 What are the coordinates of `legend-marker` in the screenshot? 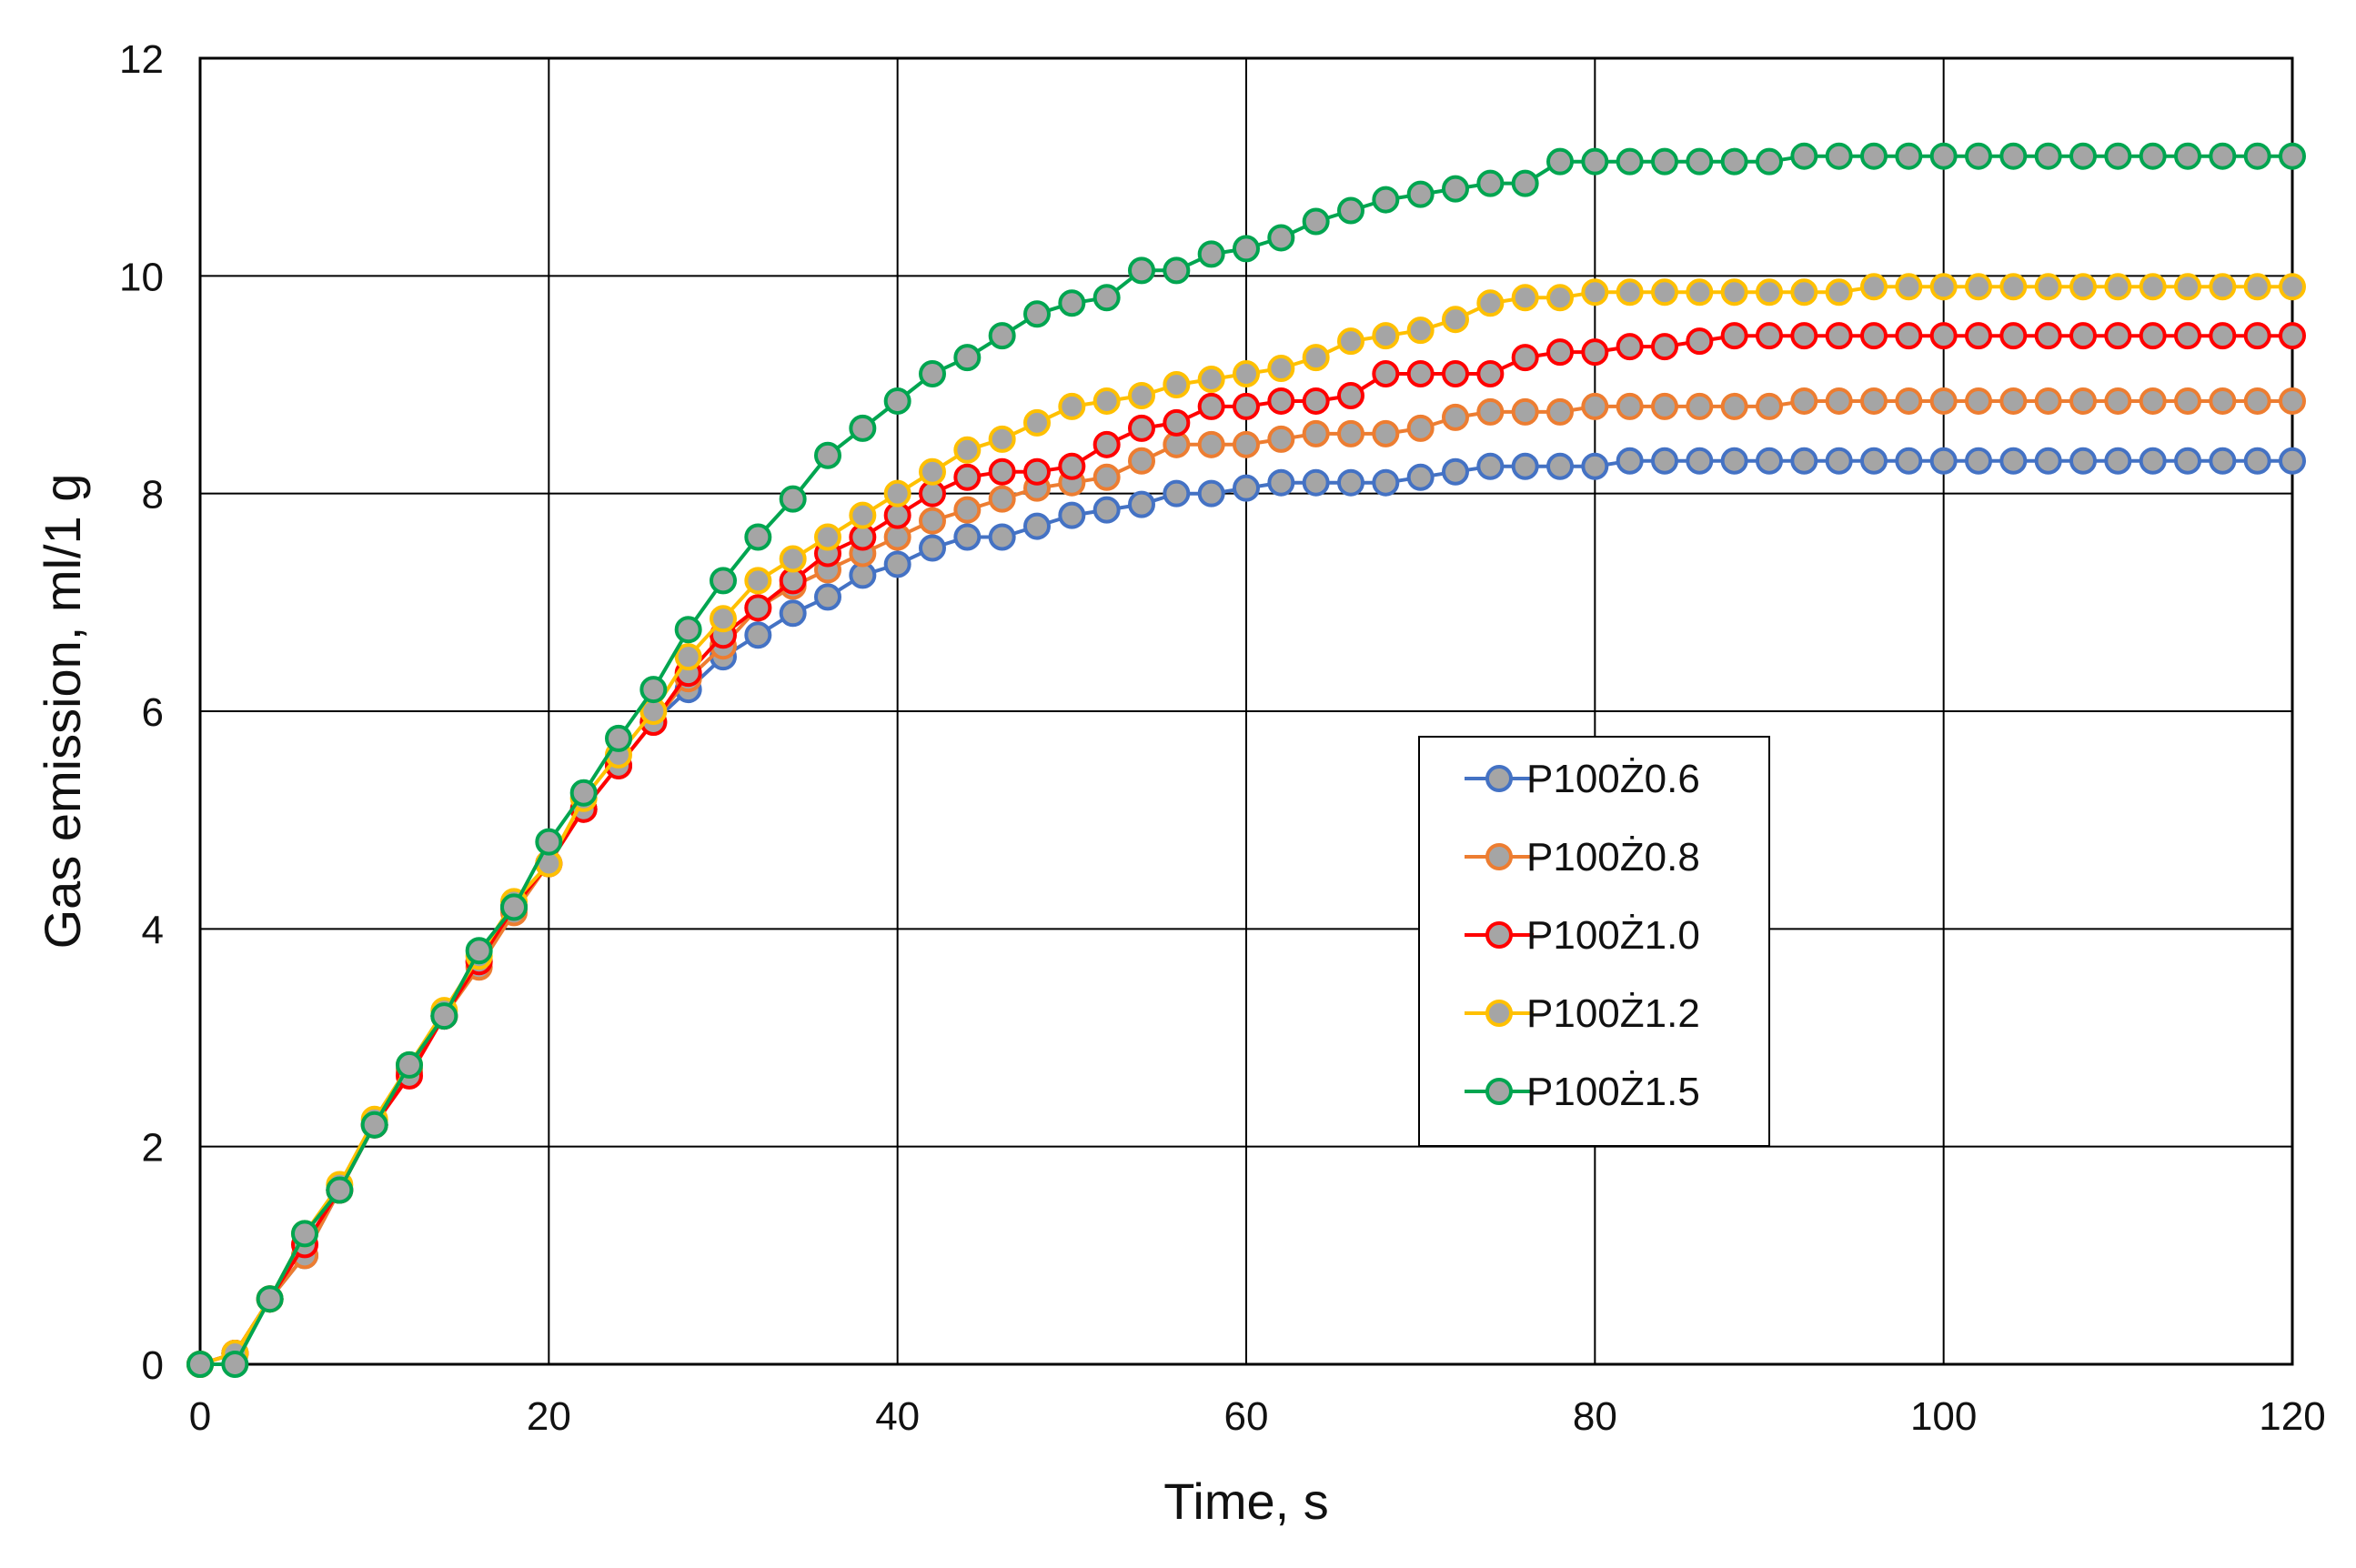 It's located at (1499, 778).